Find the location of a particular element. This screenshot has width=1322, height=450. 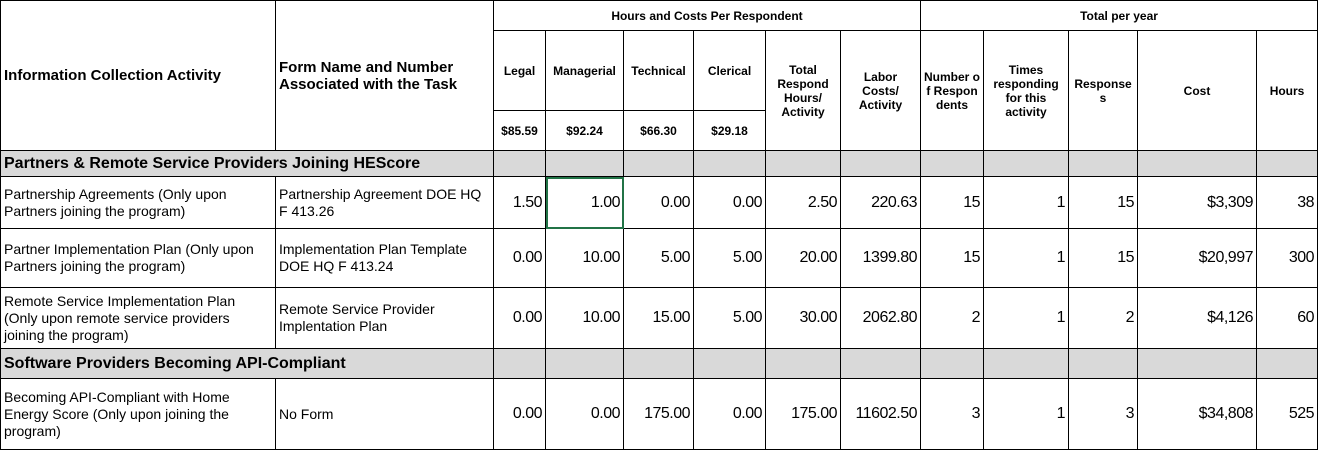

number-cell: $3,309 is located at coordinates (1197, 202).